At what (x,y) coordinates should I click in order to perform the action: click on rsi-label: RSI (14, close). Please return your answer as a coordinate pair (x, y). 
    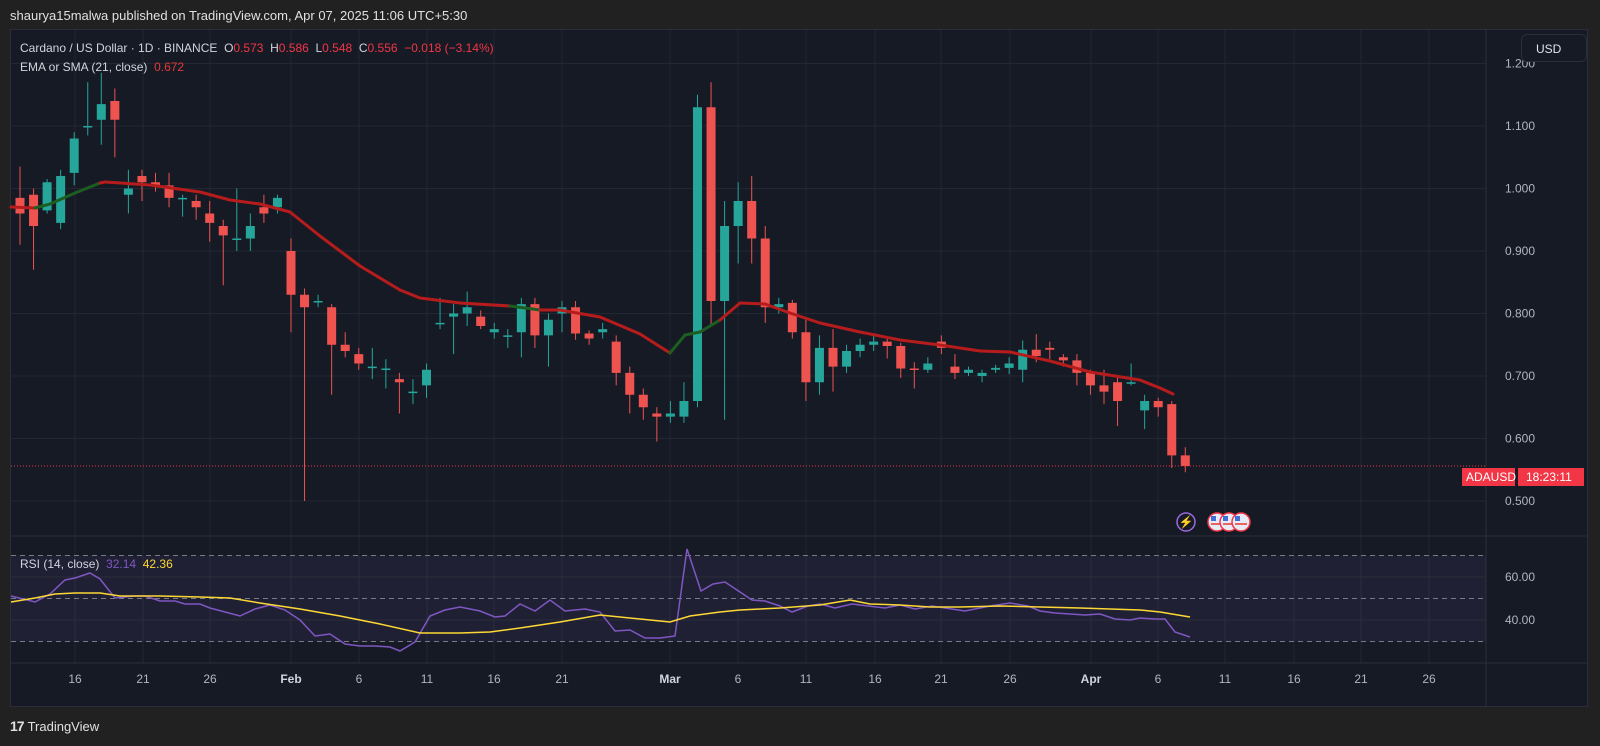
    Looking at the image, I should click on (60, 564).